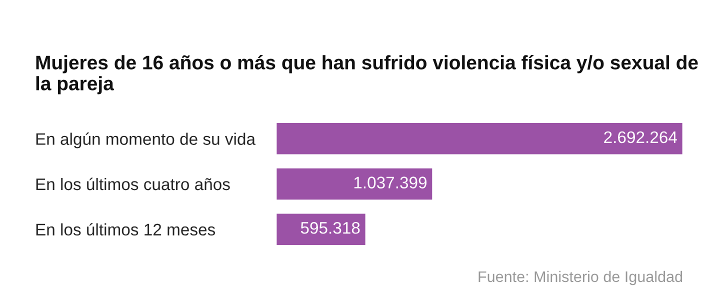  What do you see at coordinates (146, 140) in the screenshot?
I see `y-tick-label: En algún momento de su vida` at bounding box center [146, 140].